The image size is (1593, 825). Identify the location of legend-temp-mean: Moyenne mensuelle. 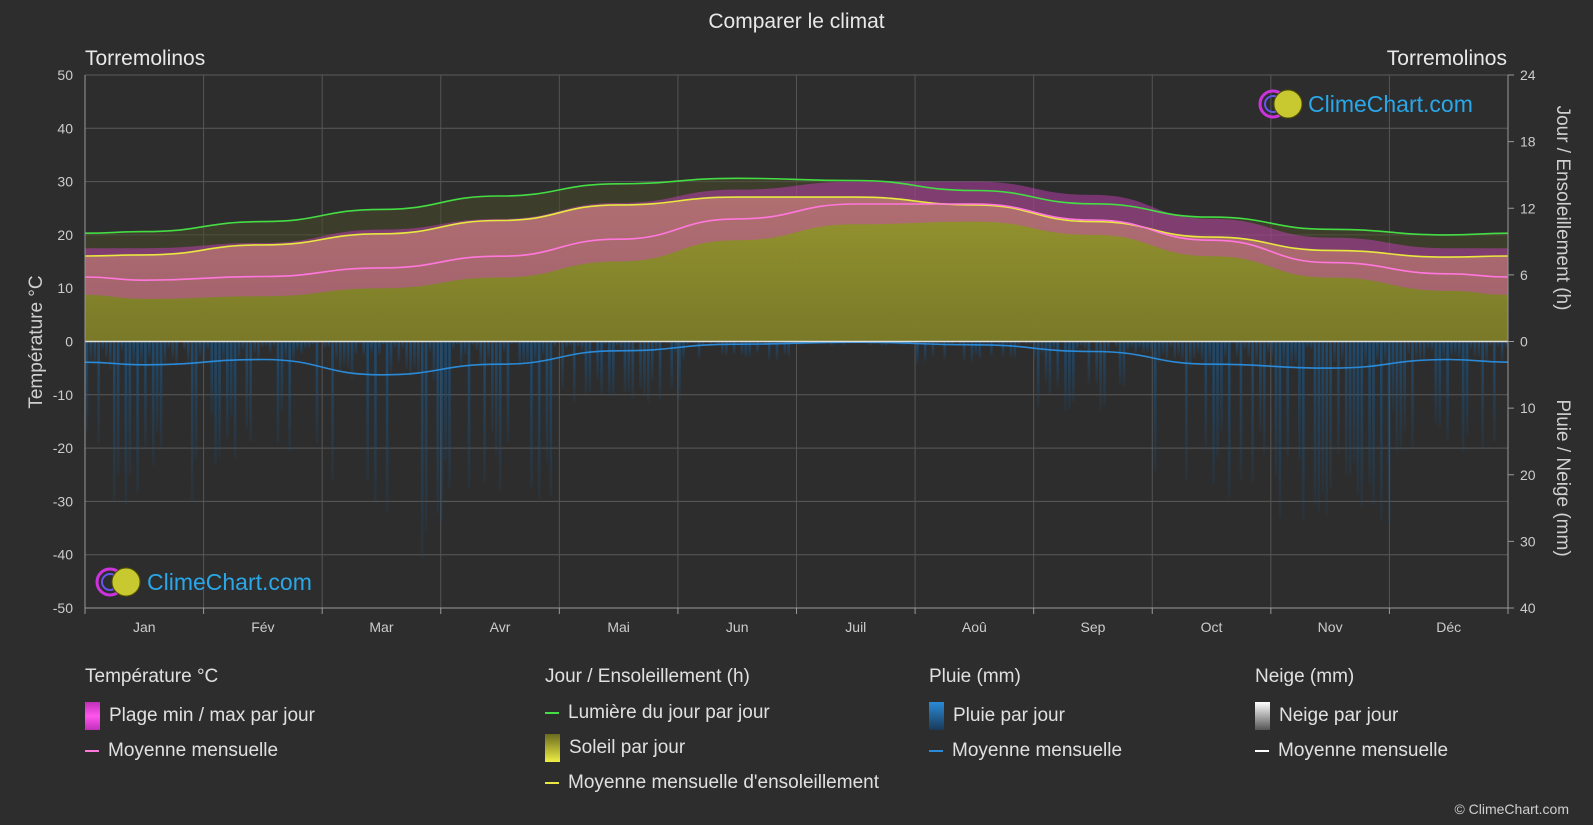
(200, 751).